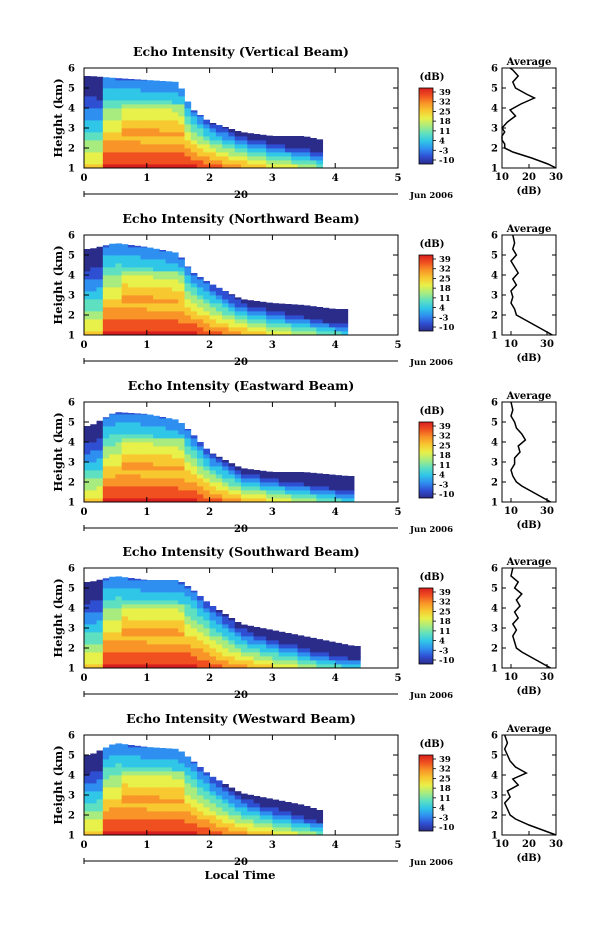  What do you see at coordinates (494, 589) in the screenshot?
I see `average-y-tick-label: 5` at bounding box center [494, 589].